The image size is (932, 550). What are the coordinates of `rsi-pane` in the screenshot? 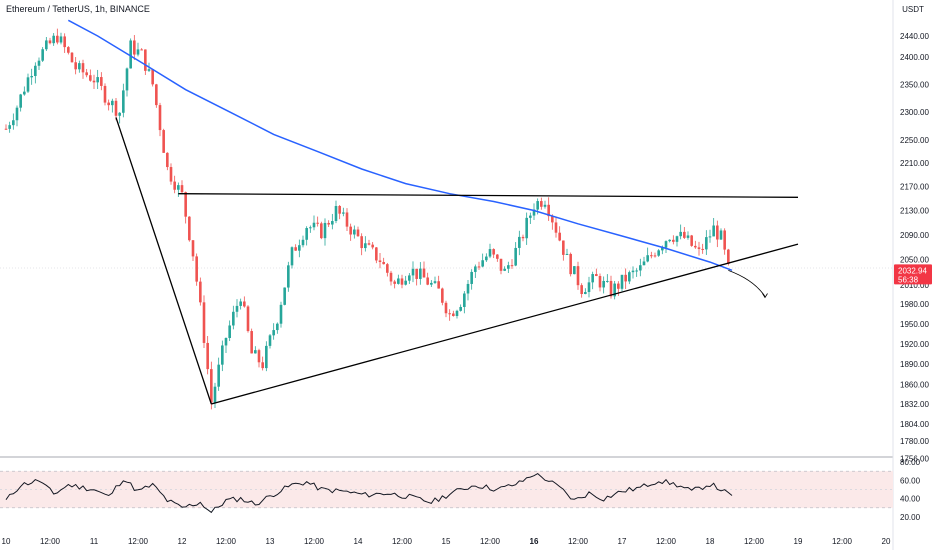 It's located at (446, 492).